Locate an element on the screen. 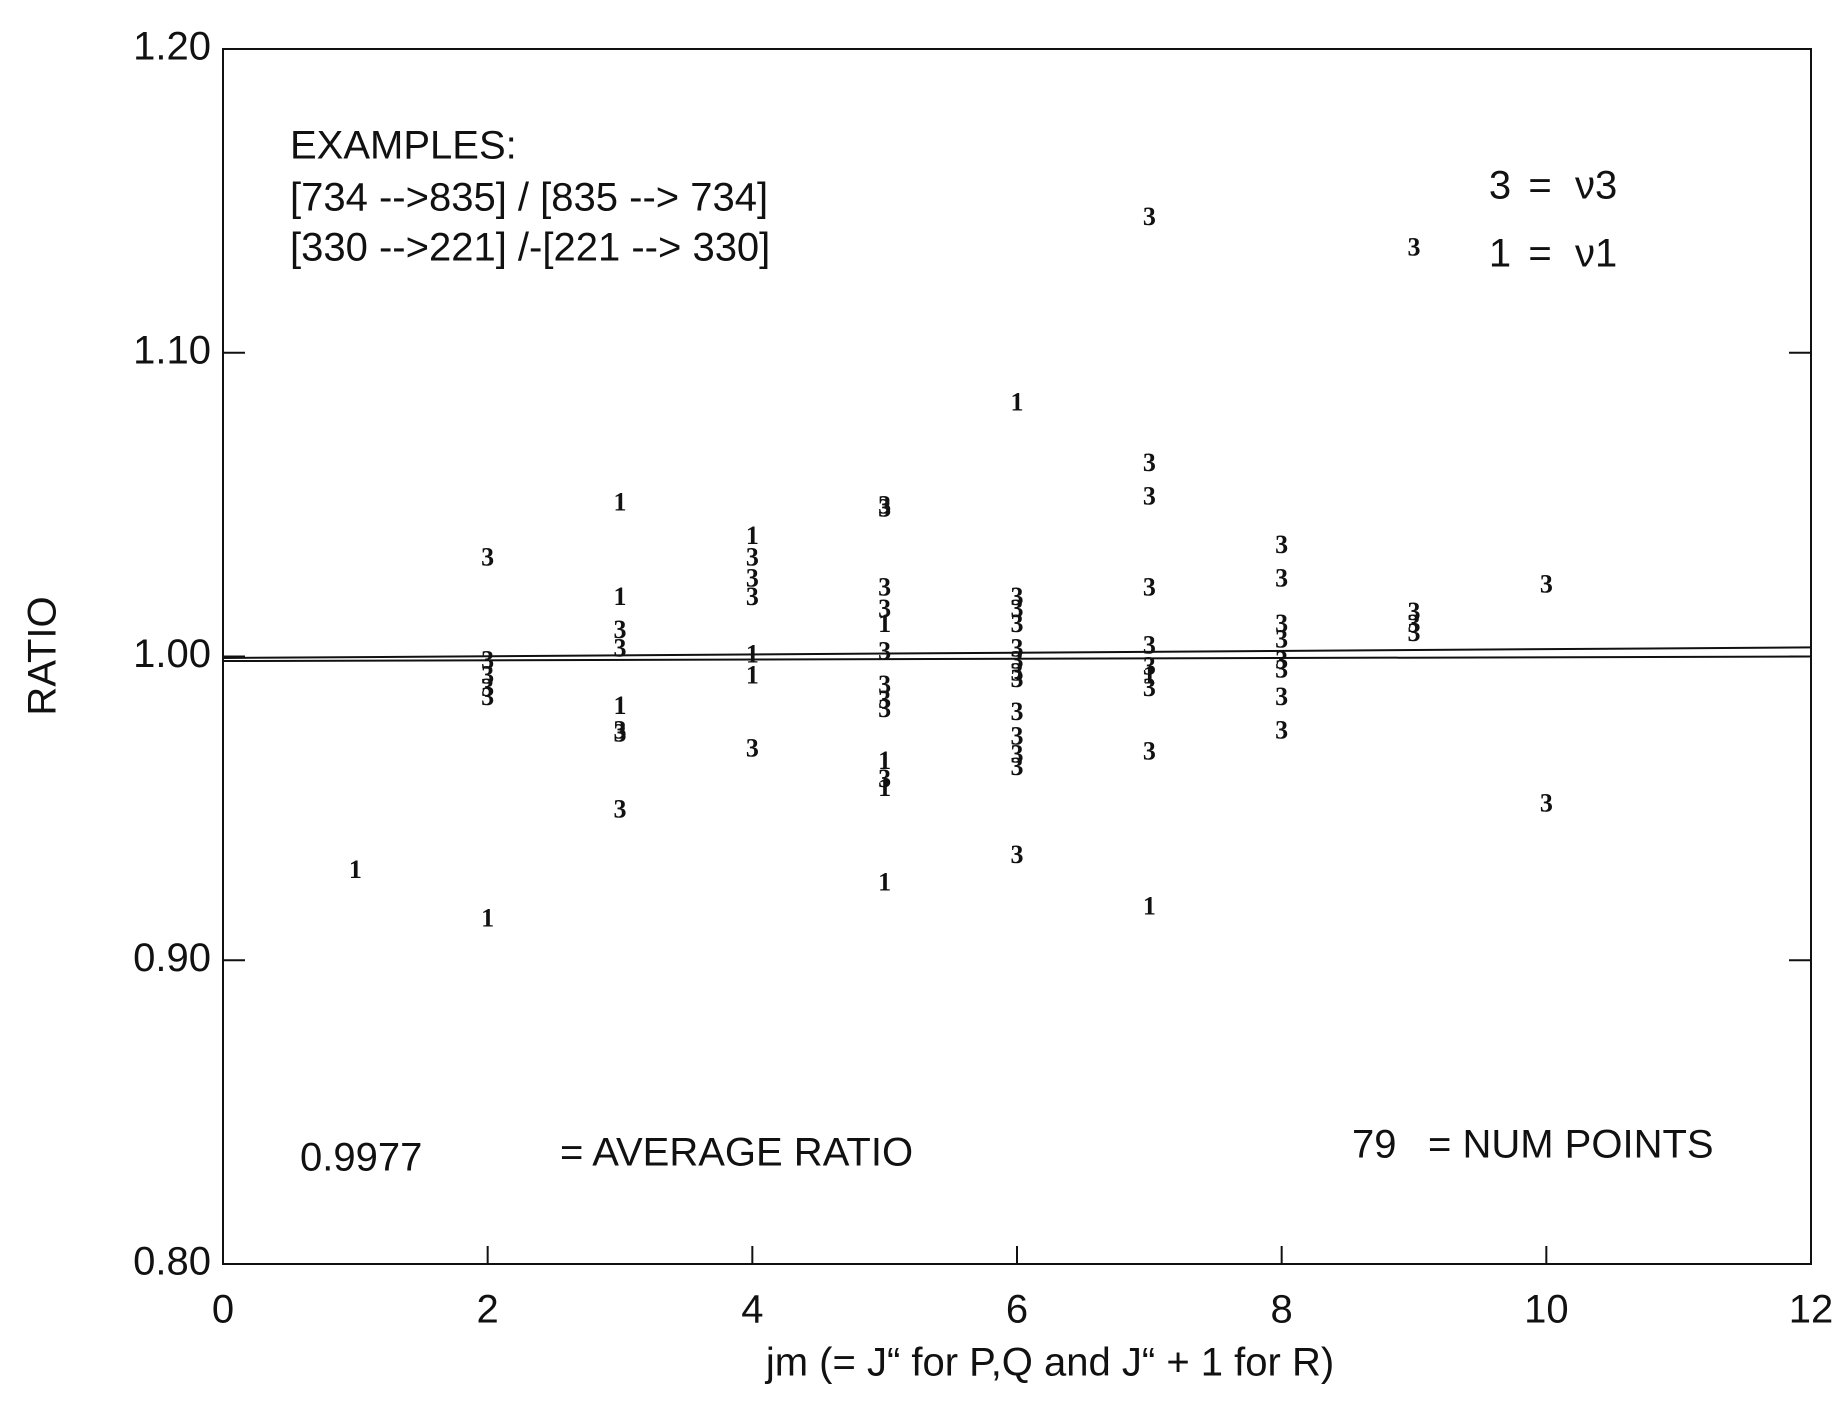 The height and width of the screenshot is (1404, 1835). y-axis-label: RATIO is located at coordinates (43, 655).